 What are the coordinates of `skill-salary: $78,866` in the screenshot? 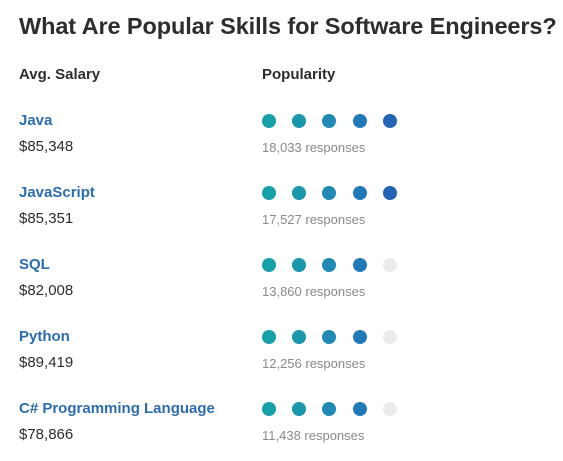 It's located at (46, 434).